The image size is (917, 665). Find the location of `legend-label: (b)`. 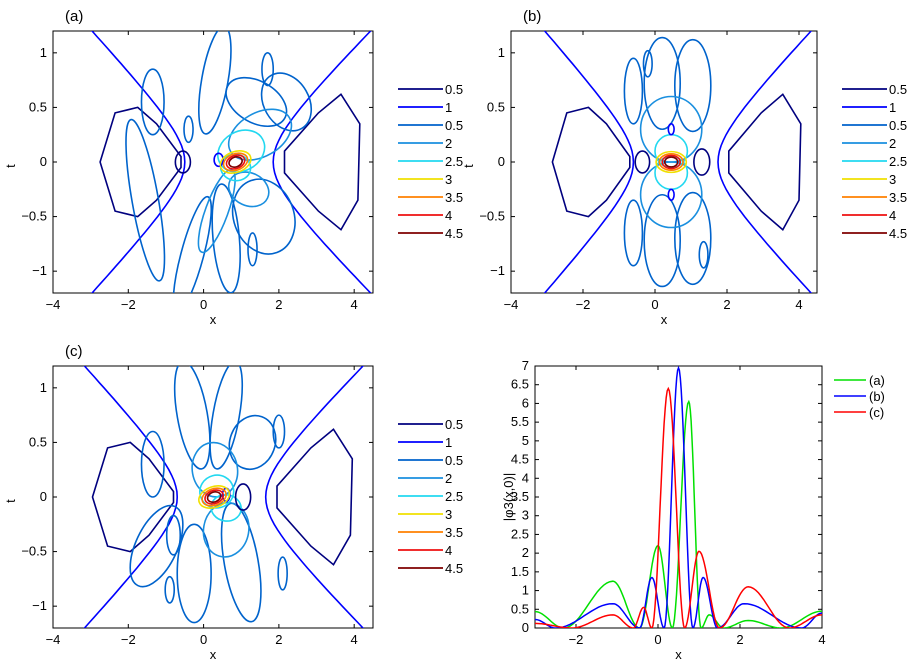

legend-label: (b) is located at coordinates (877, 396).